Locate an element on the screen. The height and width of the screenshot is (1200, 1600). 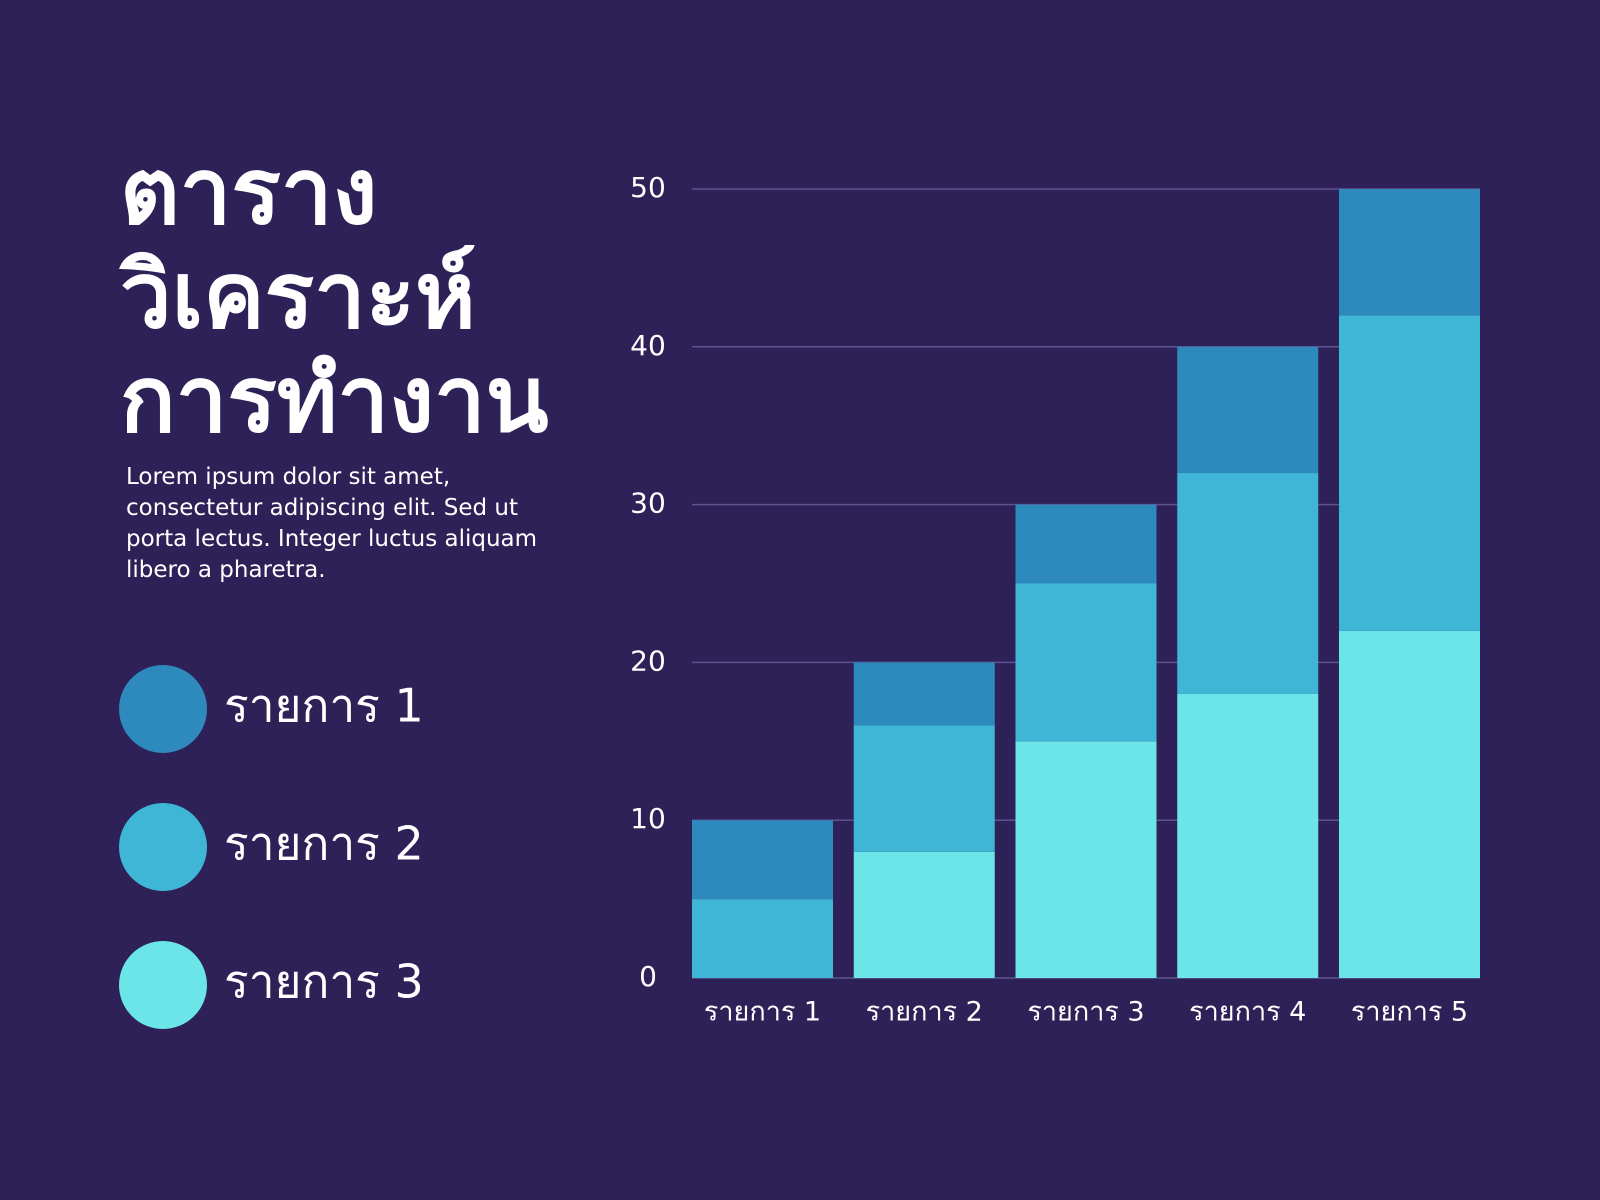
chart-title: ตาราง วิเคราะห์ การทำงาน is located at coordinates (334, 296).